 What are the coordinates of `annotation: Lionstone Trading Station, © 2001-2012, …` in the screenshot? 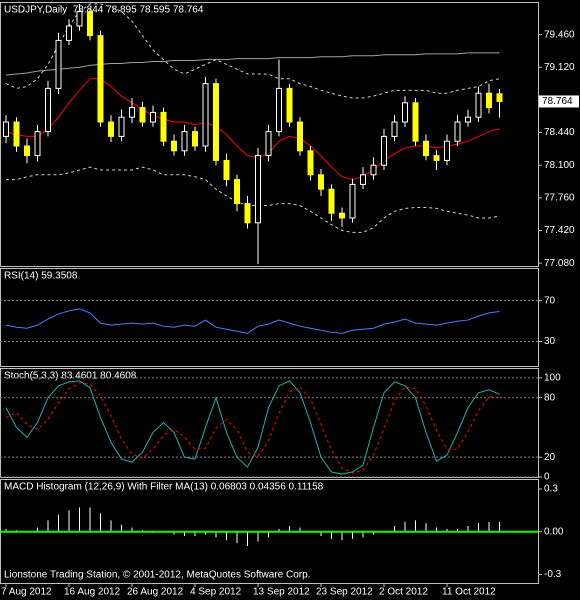 It's located at (157, 575).